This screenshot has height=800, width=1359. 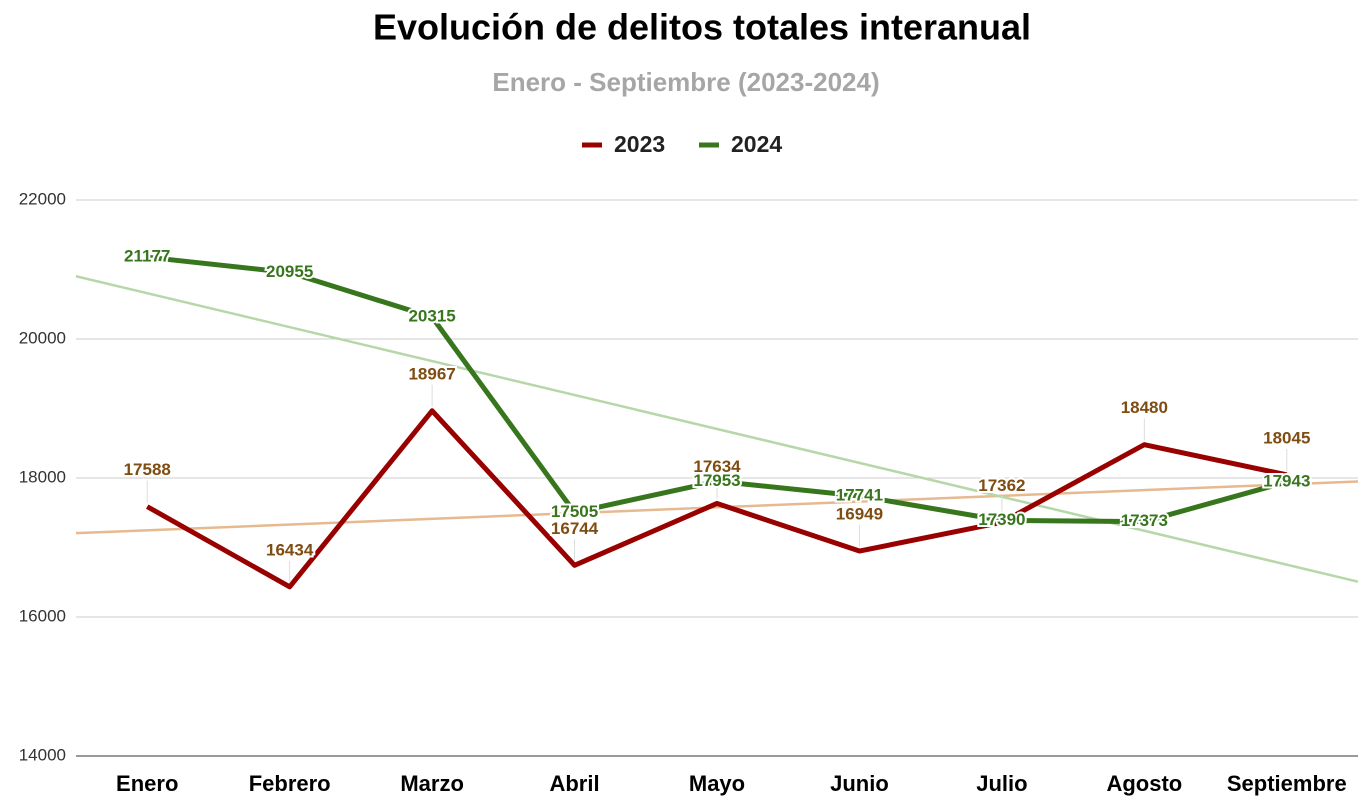 What do you see at coordinates (431, 373) in the screenshot?
I see `data-label: 18967` at bounding box center [431, 373].